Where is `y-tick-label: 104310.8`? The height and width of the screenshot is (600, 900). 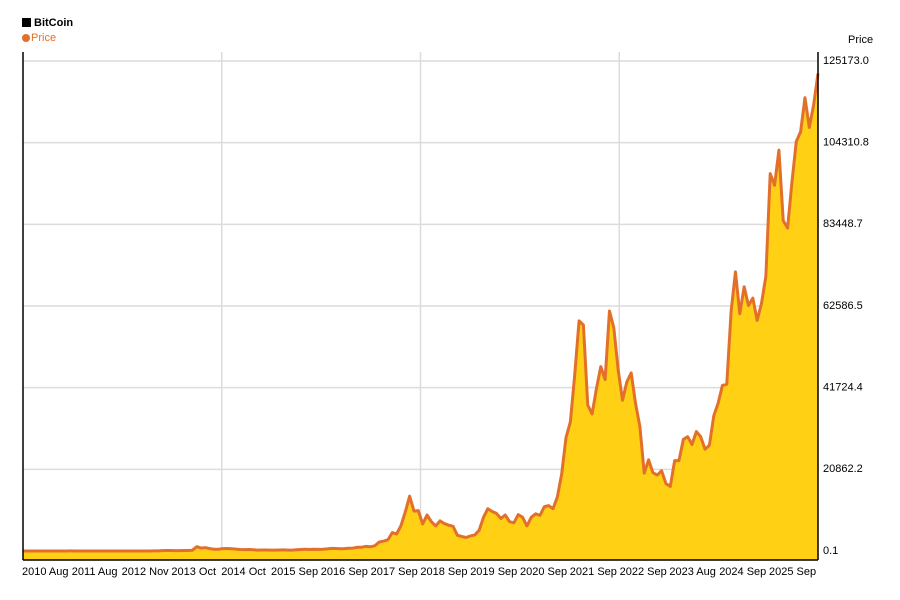 y-tick-label: 104310.8 is located at coordinates (846, 143).